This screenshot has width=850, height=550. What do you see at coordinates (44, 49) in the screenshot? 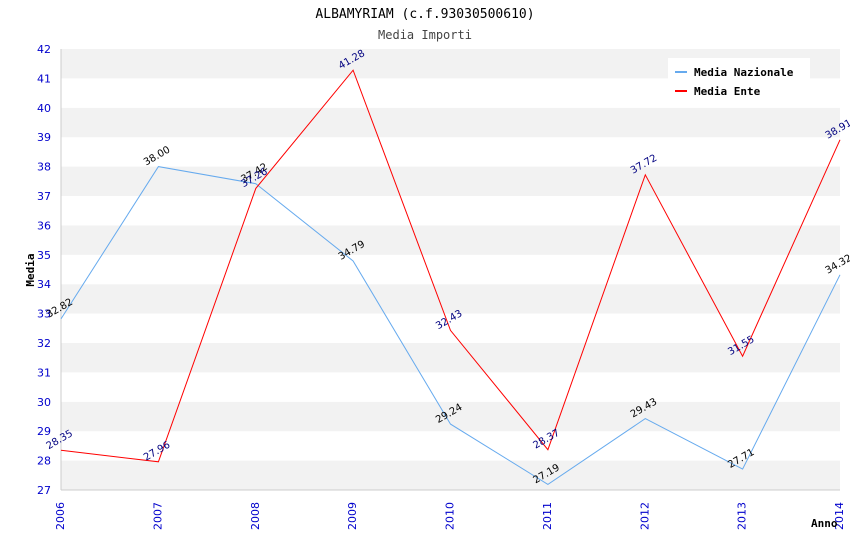
I see `y-tick-label: 42` at bounding box center [44, 49].